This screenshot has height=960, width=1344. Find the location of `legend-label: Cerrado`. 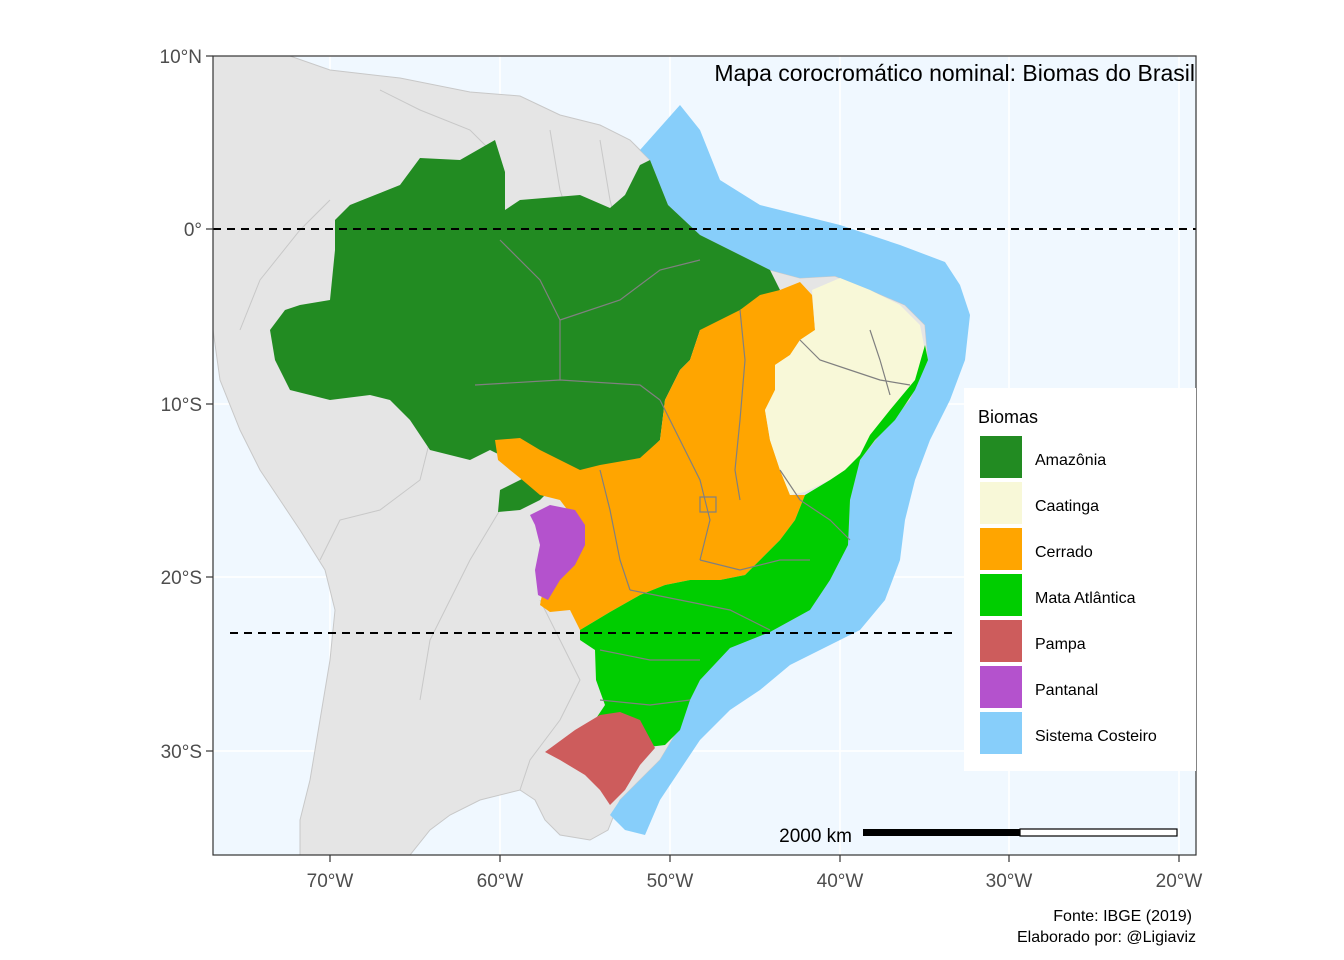

legend-label: Cerrado is located at coordinates (1064, 552).